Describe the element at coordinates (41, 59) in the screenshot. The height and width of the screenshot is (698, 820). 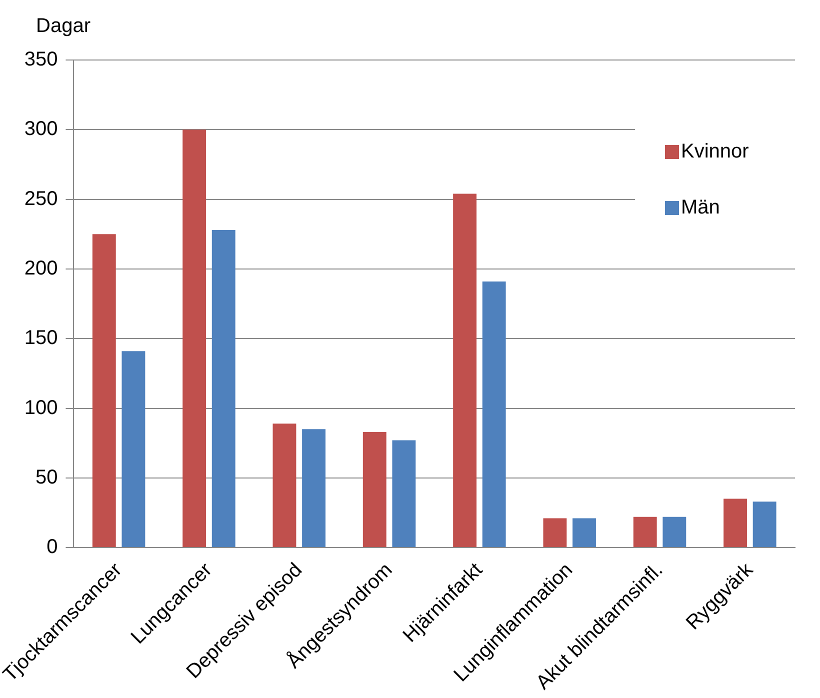
I see `y-tick-label: 350` at that location.